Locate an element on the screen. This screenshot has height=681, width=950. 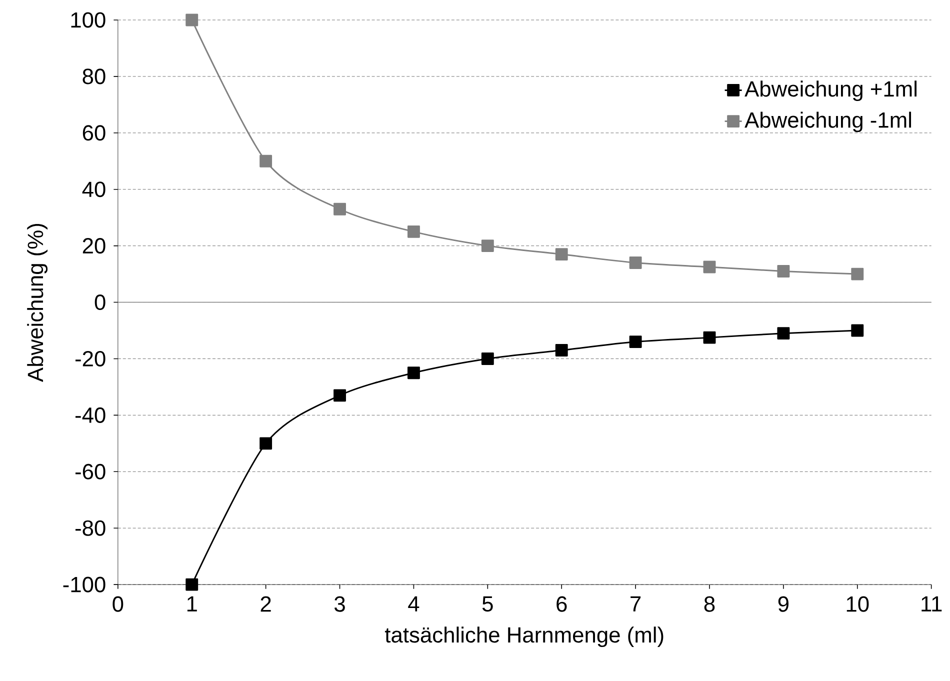
y-tick-label: -100 is located at coordinates (84, 585).